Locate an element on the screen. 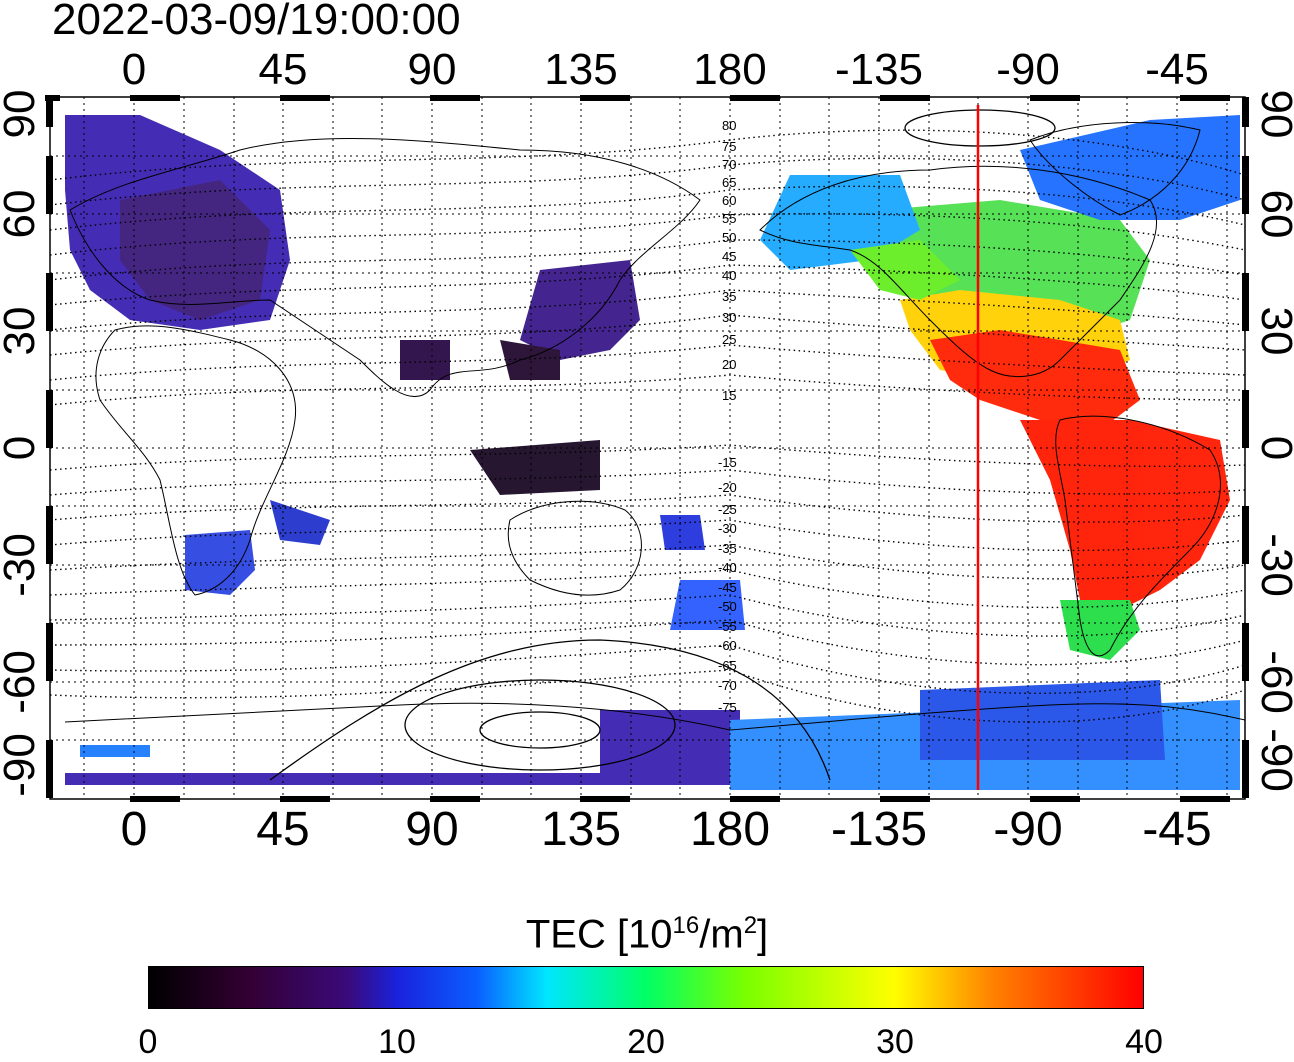 This screenshot has height=1062, width=1294. geomag-label: 80 is located at coordinates (729, 125).